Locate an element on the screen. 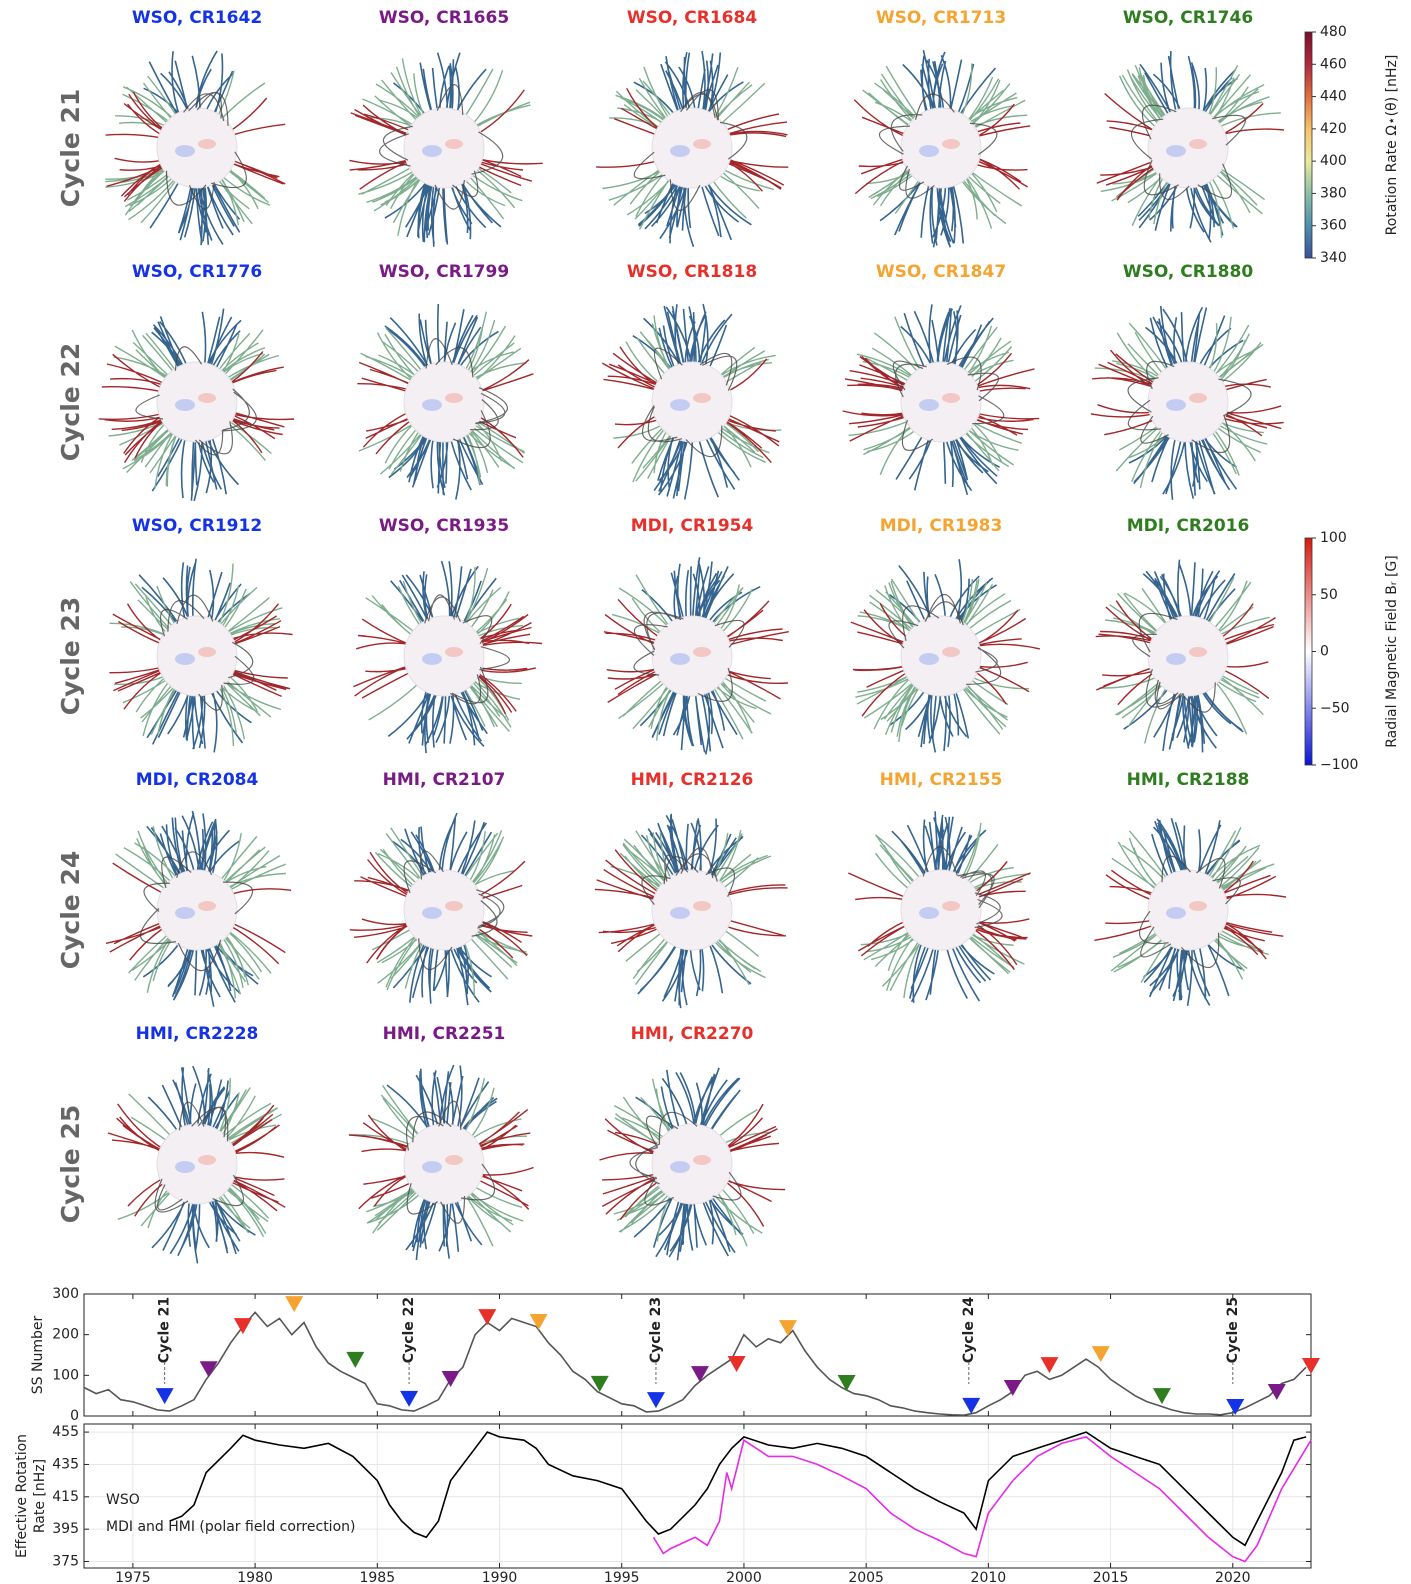 The height and width of the screenshot is (1584, 1411). row-label: Cycle 22 is located at coordinates (70, 402).